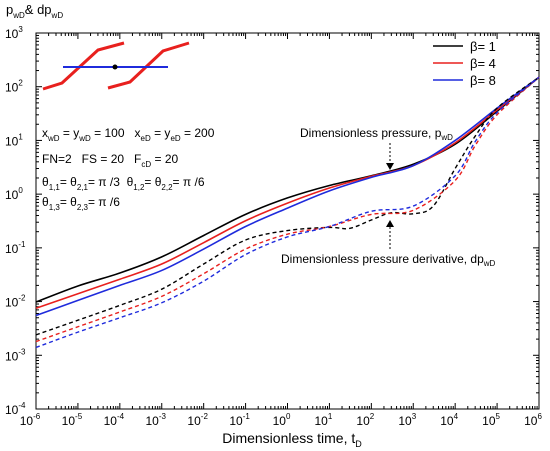 This screenshot has width=550, height=451. Describe the element at coordinates (483, 63) in the screenshot. I see `legend-label-2: β= 4` at that location.